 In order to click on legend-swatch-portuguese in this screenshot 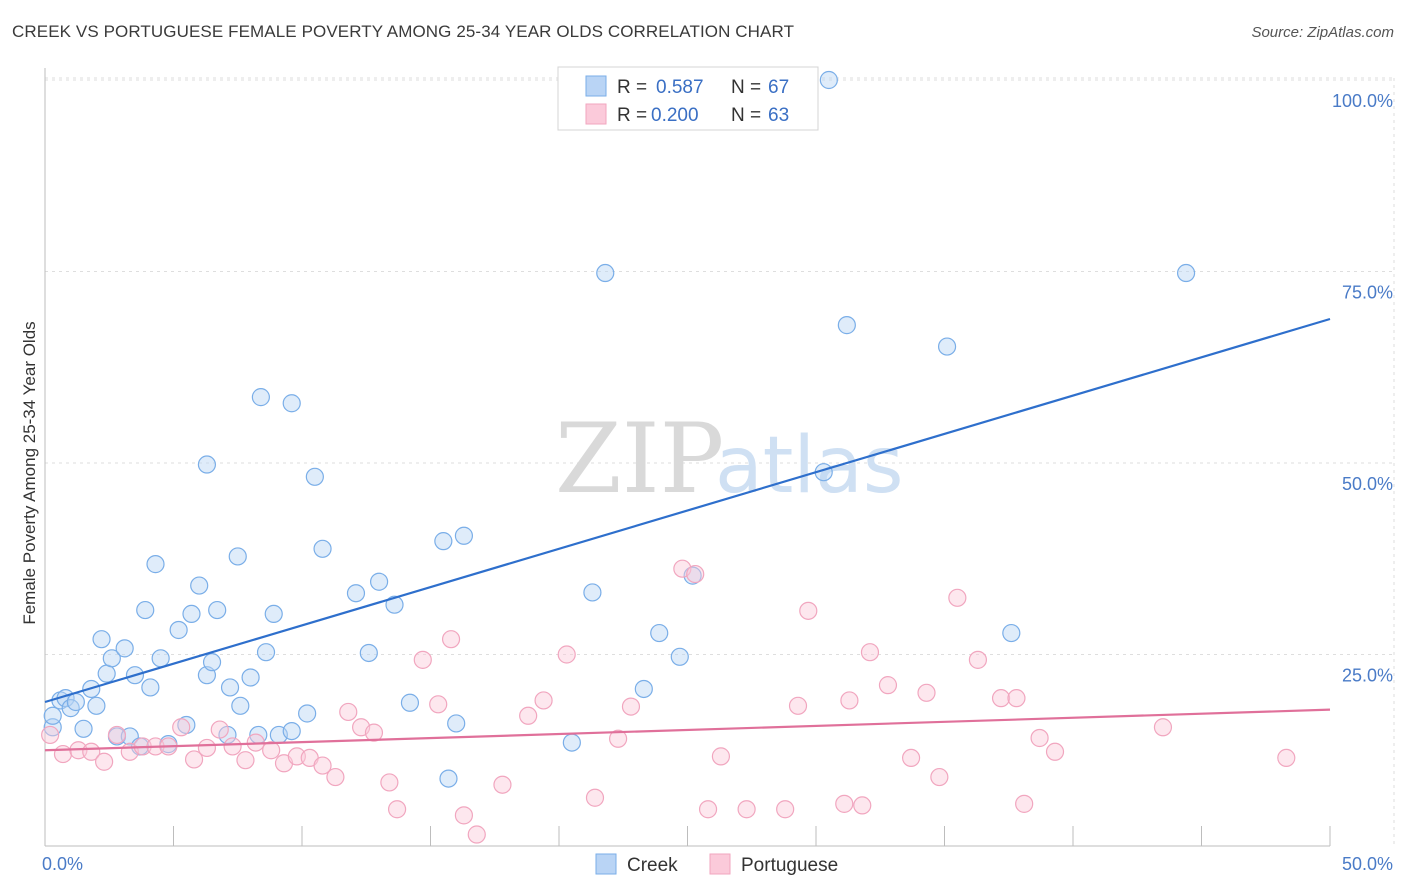, I will do `click(596, 114)`.